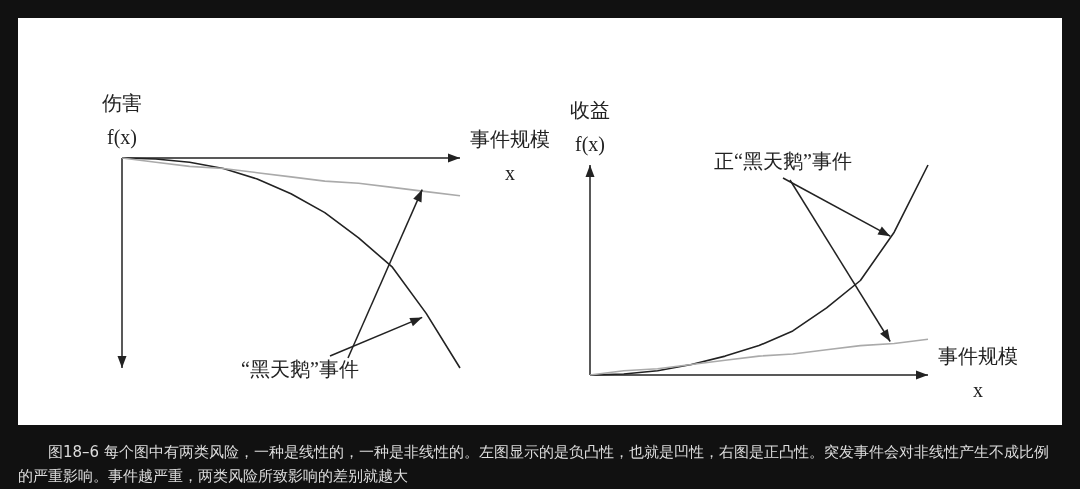  What do you see at coordinates (300, 369) in the screenshot?
I see `annotation: “黑天鹅”事件` at bounding box center [300, 369].